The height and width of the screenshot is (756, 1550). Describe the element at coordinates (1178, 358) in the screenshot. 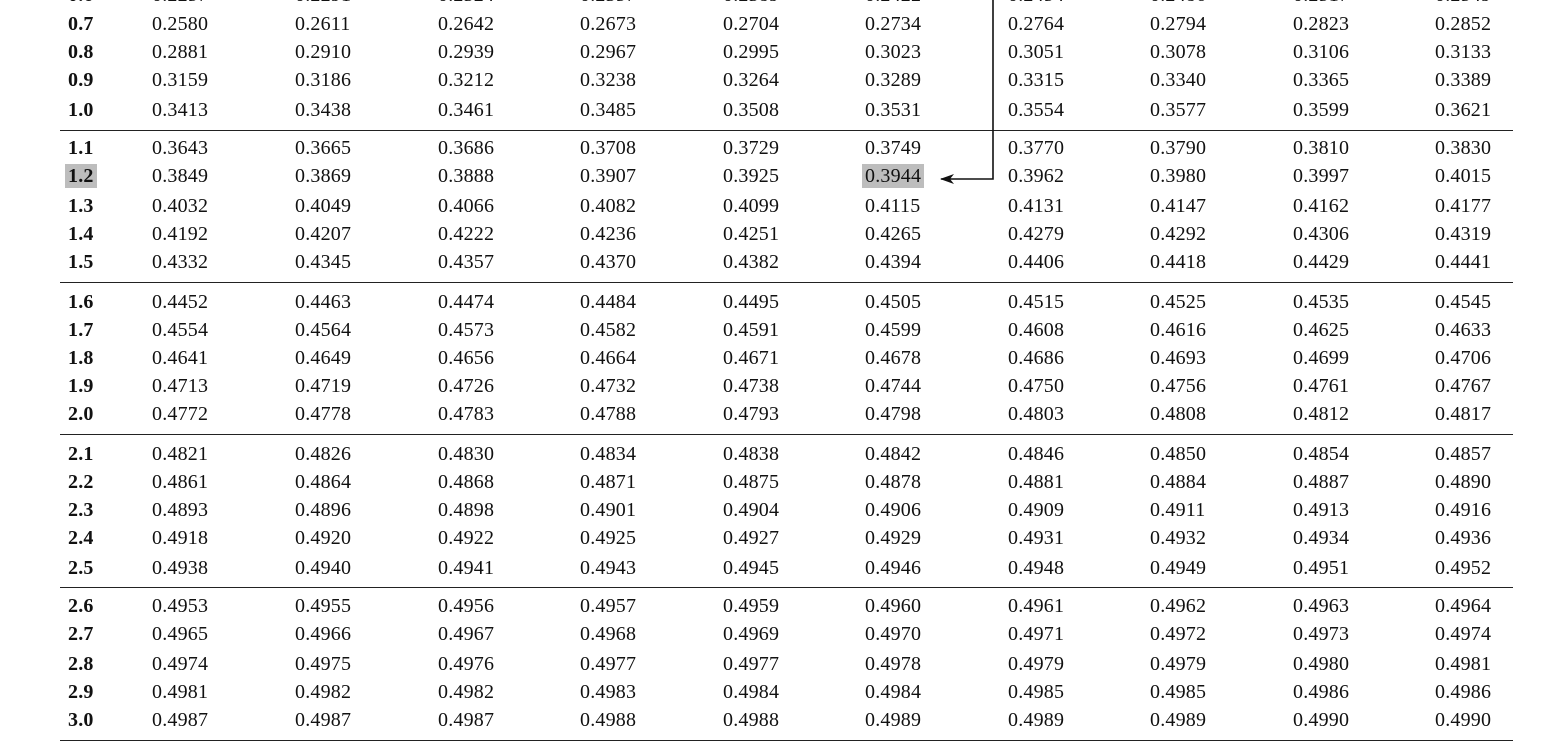

I see `table-cell: 0.4693` at that location.